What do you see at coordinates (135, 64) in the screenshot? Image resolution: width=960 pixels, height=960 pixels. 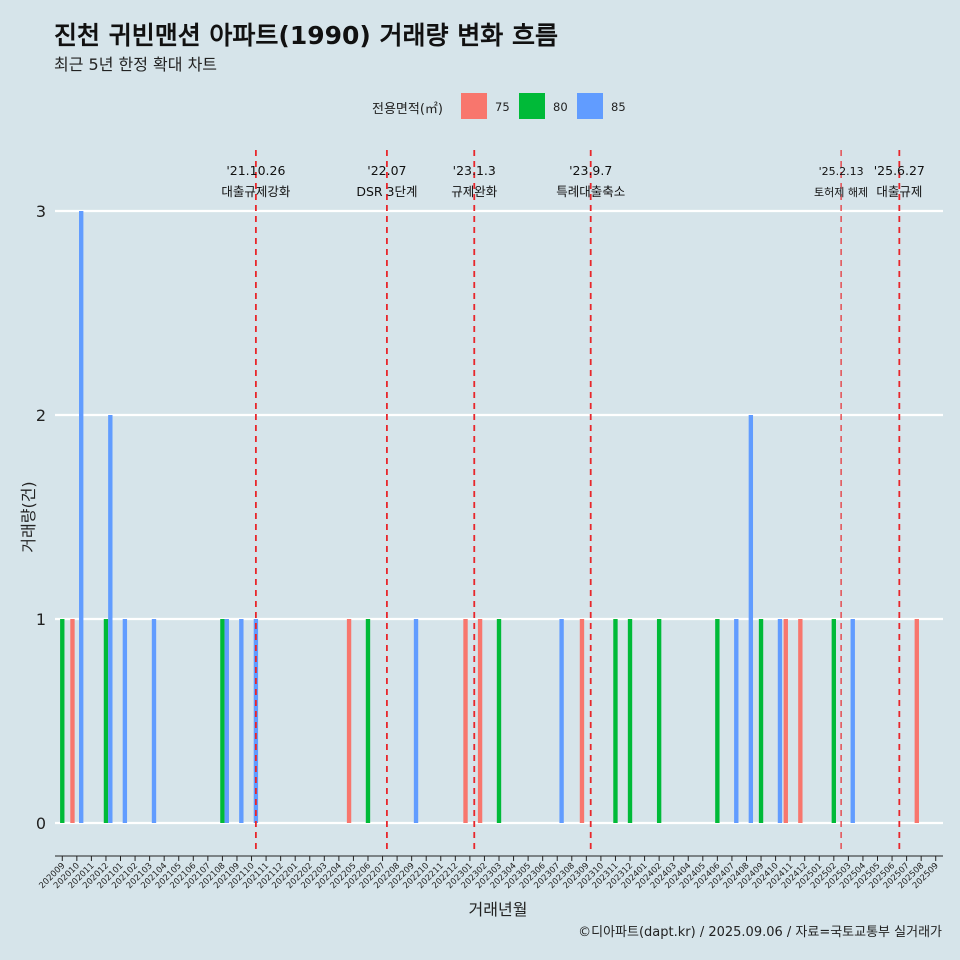 I see `chart-subtitle: 최근 5년 한정 확대 차트` at bounding box center [135, 64].